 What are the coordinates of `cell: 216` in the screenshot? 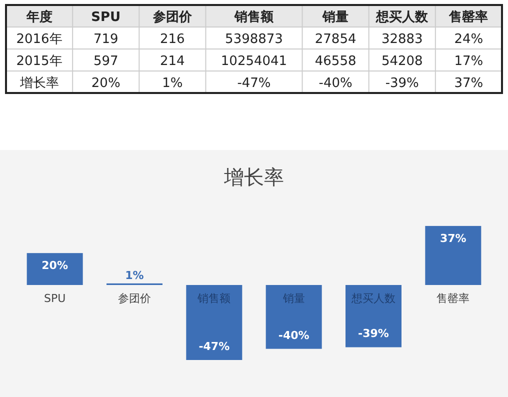 It's located at (172, 39).